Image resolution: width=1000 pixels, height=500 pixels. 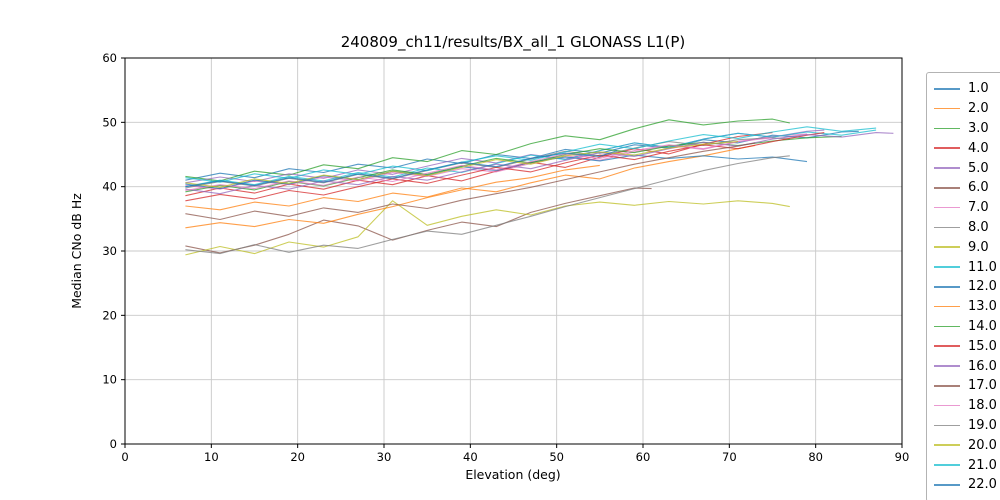 What do you see at coordinates (967, 267) in the screenshot?
I see `legend-item: 11.0` at bounding box center [967, 267].